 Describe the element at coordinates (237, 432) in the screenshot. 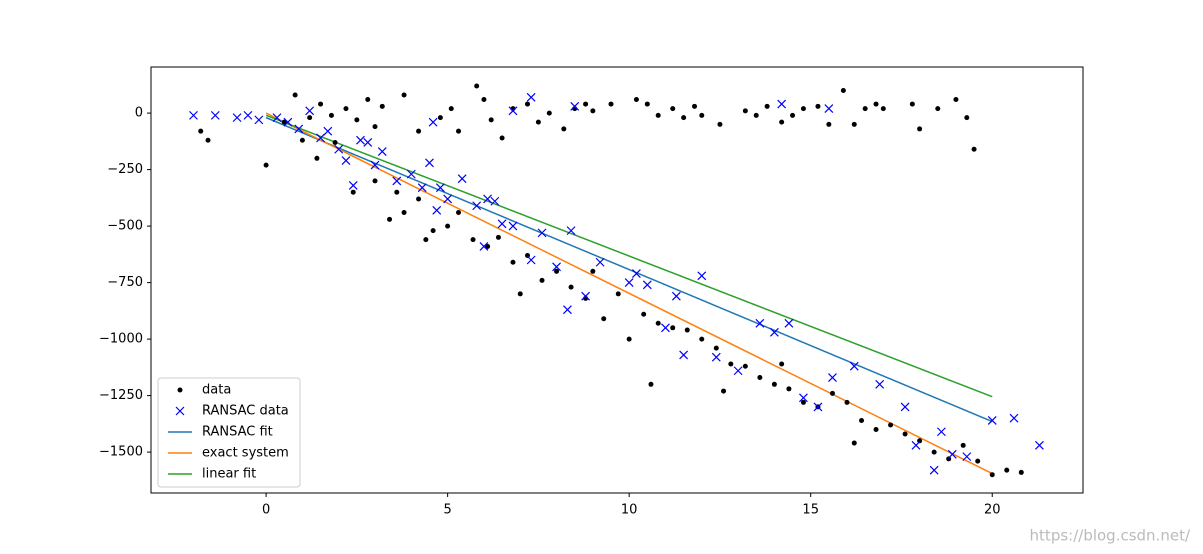

I see `legend-label: RANSAC fit` at that location.